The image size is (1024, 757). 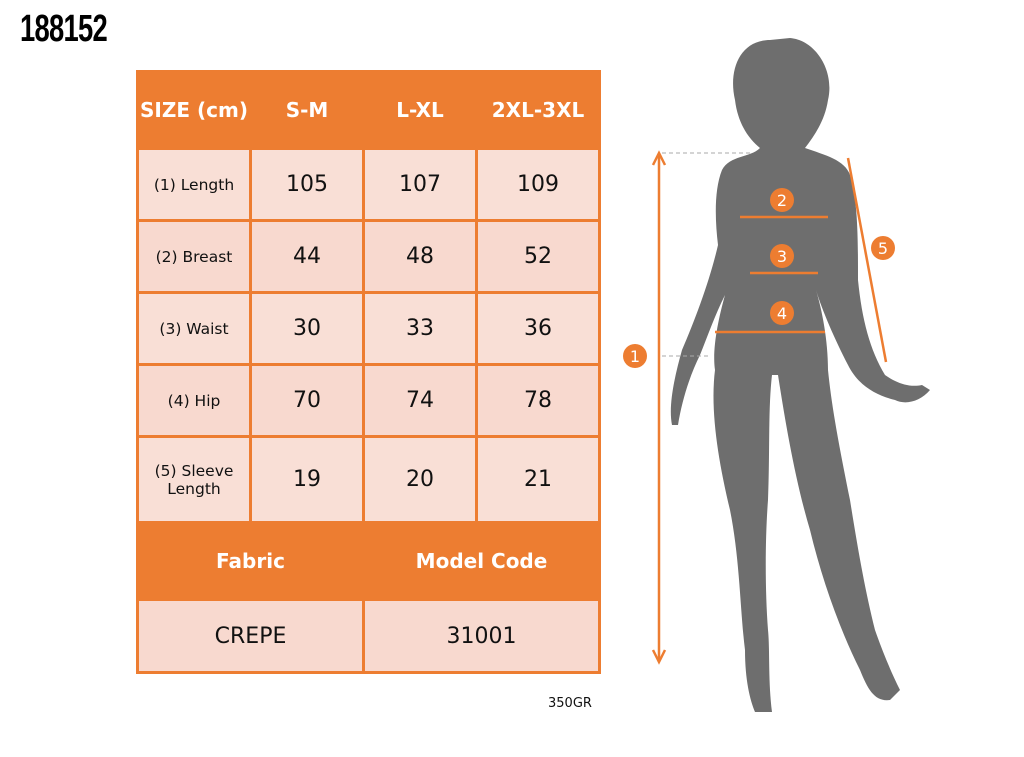 What do you see at coordinates (250, 636) in the screenshot?
I see `fabric-value: CREPE` at bounding box center [250, 636].